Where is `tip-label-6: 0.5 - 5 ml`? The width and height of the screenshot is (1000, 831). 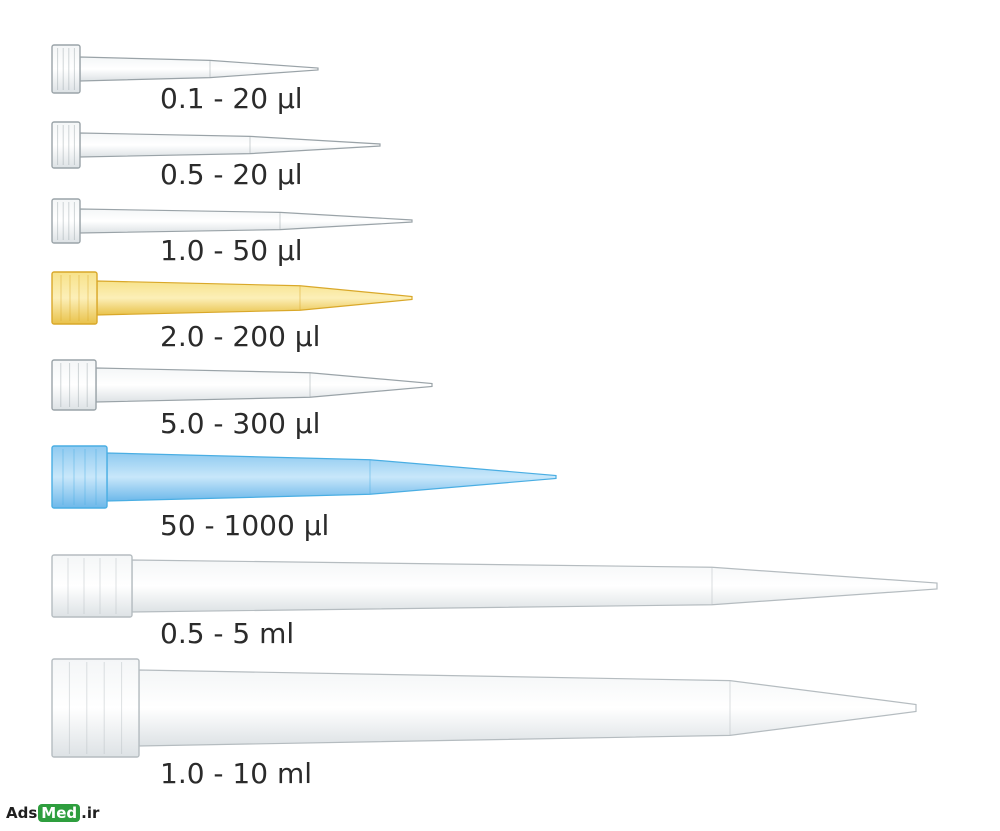
tip-label-6: 0.5 - 5 ml is located at coordinates (227, 633).